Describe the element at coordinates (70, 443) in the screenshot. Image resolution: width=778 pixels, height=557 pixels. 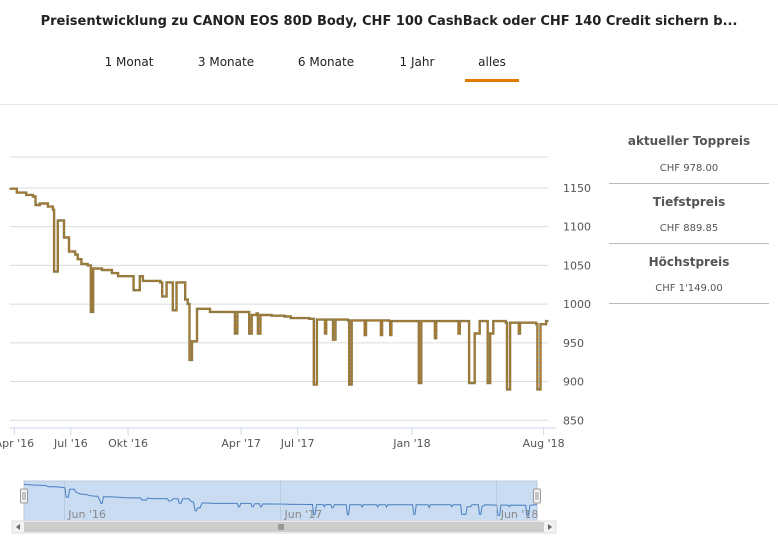
I see `x-tick-label: Jul '16` at that location.